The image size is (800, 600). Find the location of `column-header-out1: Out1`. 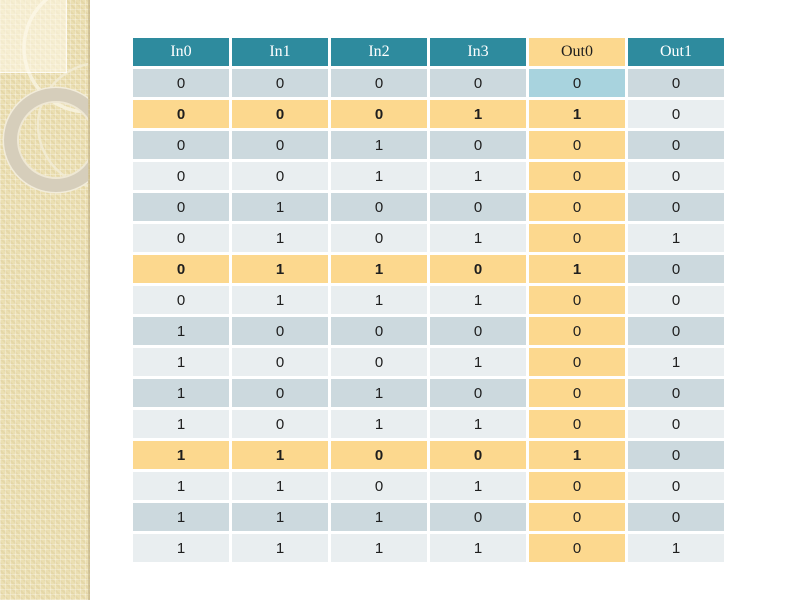

column-header-out1: Out1 is located at coordinates (676, 52).